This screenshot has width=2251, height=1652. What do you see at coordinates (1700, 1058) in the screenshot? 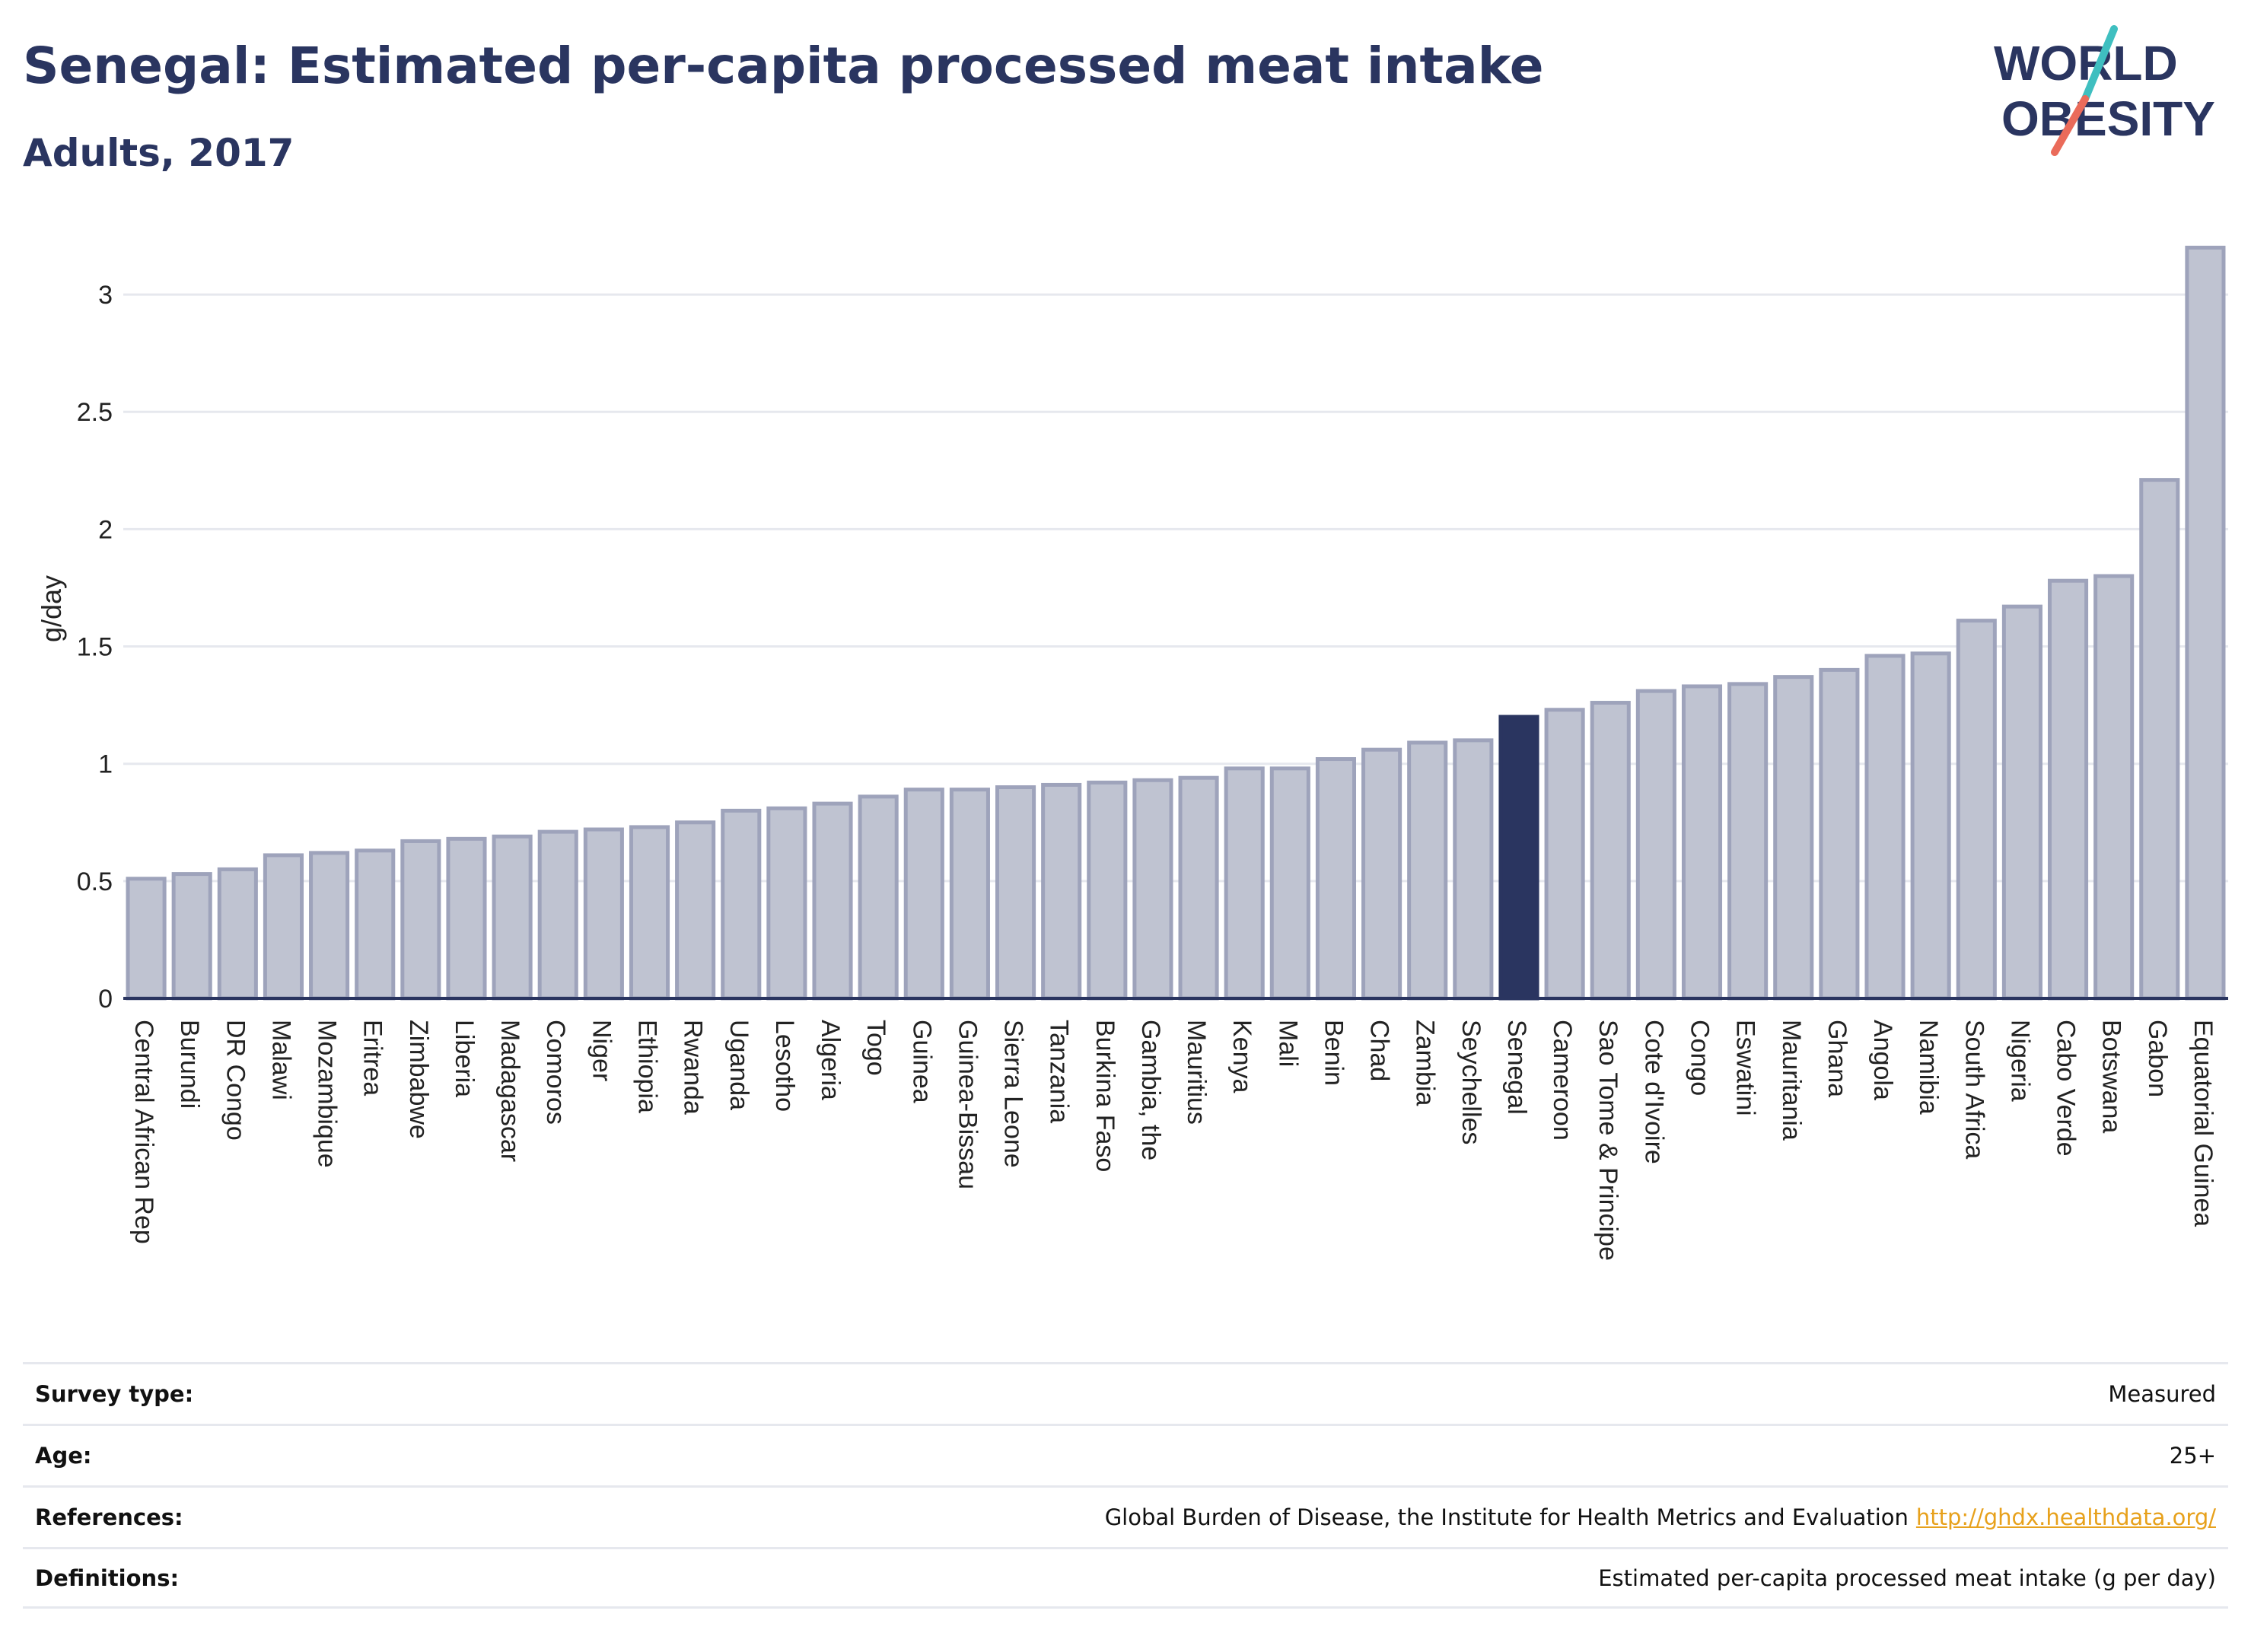
I see `x-tick-label: Congo` at bounding box center [1700, 1058].